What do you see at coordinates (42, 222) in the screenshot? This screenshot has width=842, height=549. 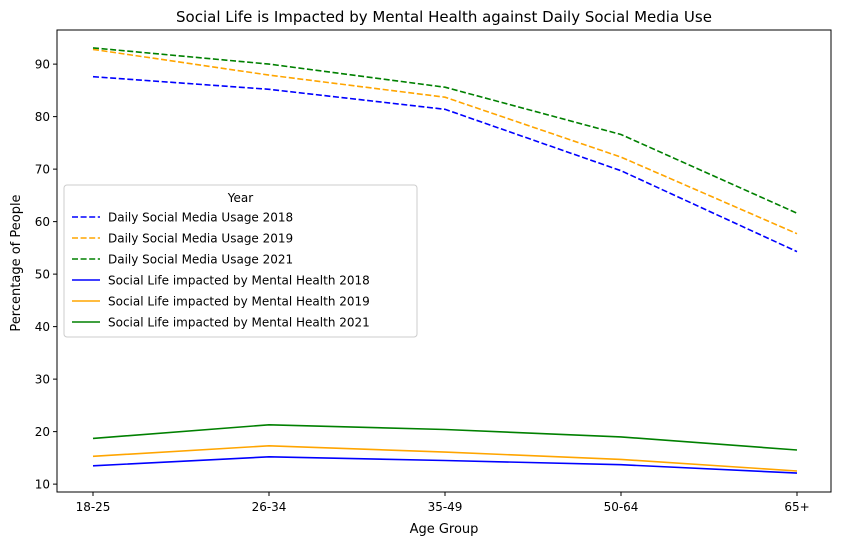 I see `y-tick-label: 60` at bounding box center [42, 222].